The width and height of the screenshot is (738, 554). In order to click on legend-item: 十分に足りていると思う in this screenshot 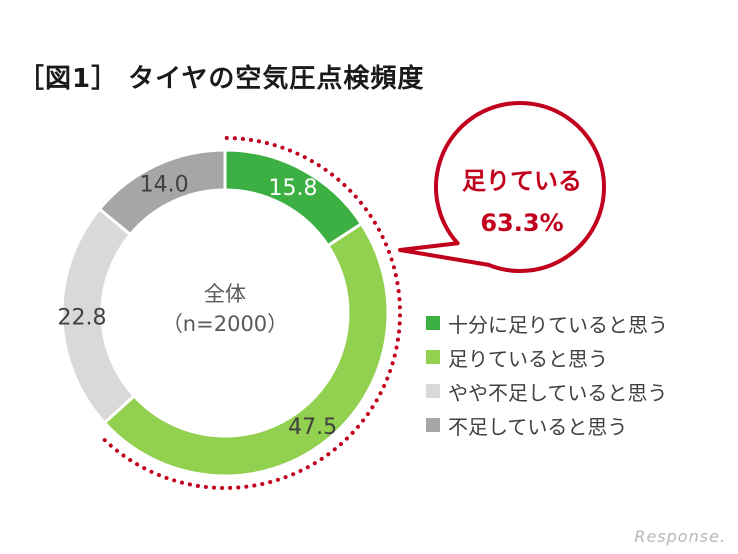, I will do `click(547, 323)`.